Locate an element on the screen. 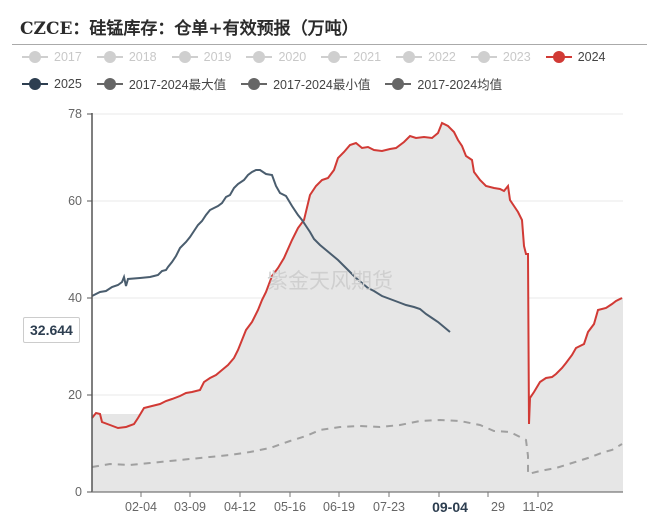 The height and width of the screenshot is (518, 659). x-tick-label: 06-19 is located at coordinates (339, 507).